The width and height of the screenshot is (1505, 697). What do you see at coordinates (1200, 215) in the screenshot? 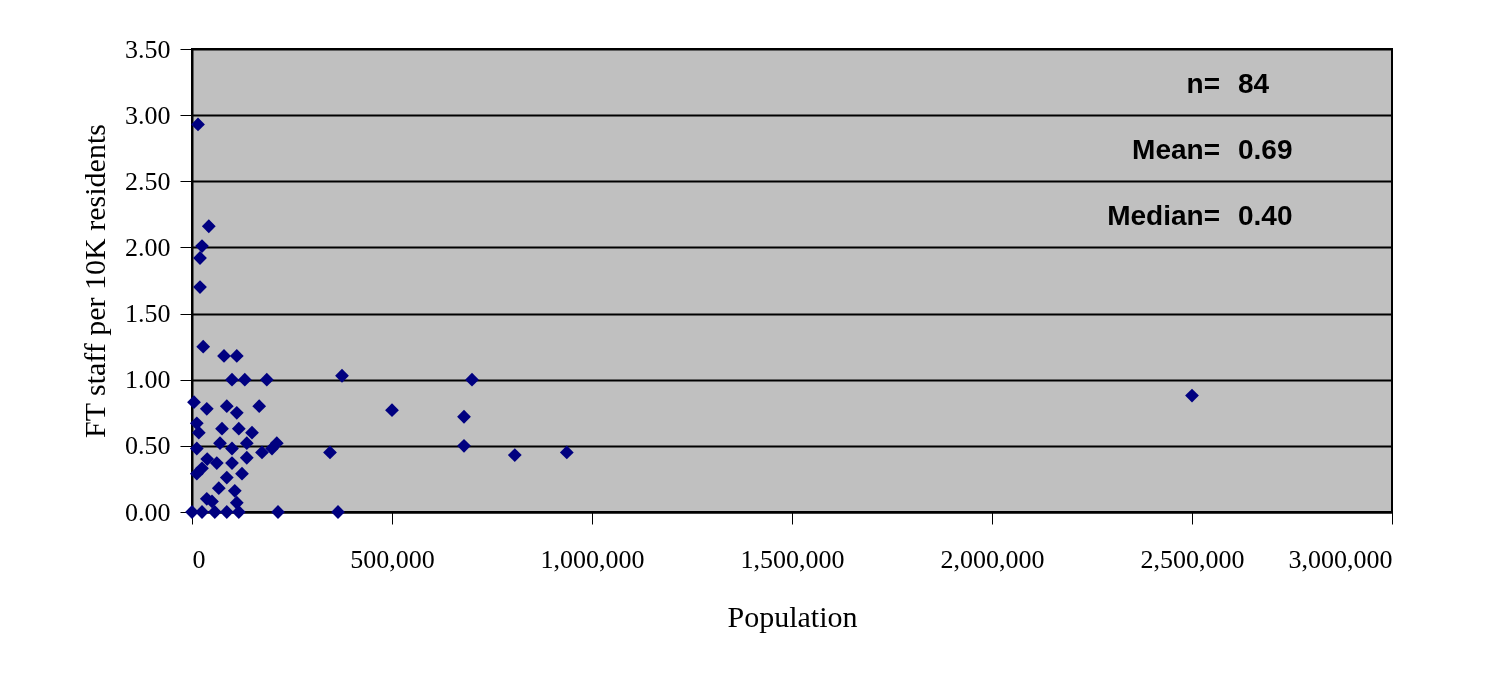
I see `annotation: Median= 0.40` at bounding box center [1200, 215].